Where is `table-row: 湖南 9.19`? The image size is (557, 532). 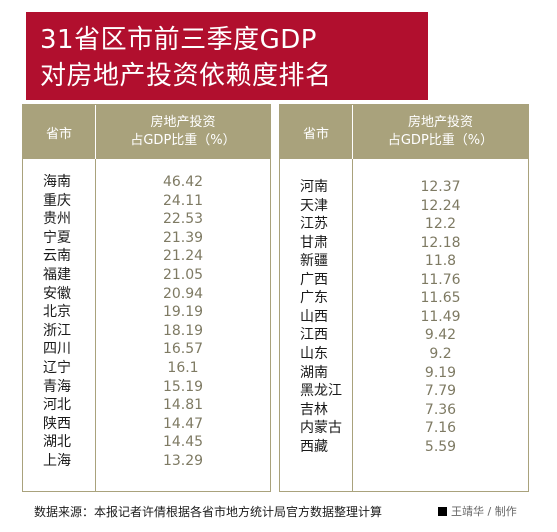
table-row: 湖南 9.19 is located at coordinates (404, 373).